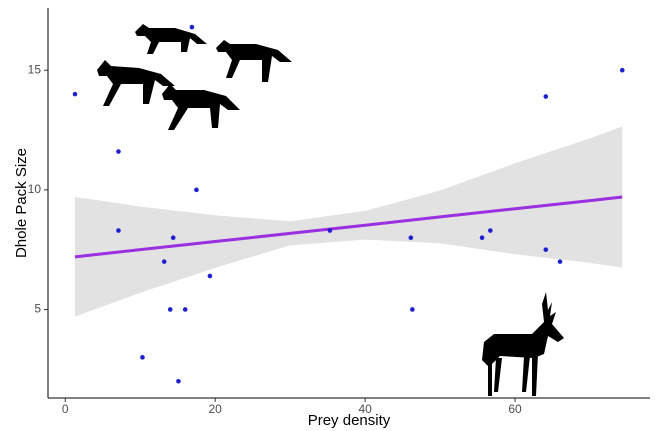 The height and width of the screenshot is (431, 657). What do you see at coordinates (523, 344) in the screenshot?
I see `deer` at bounding box center [523, 344].